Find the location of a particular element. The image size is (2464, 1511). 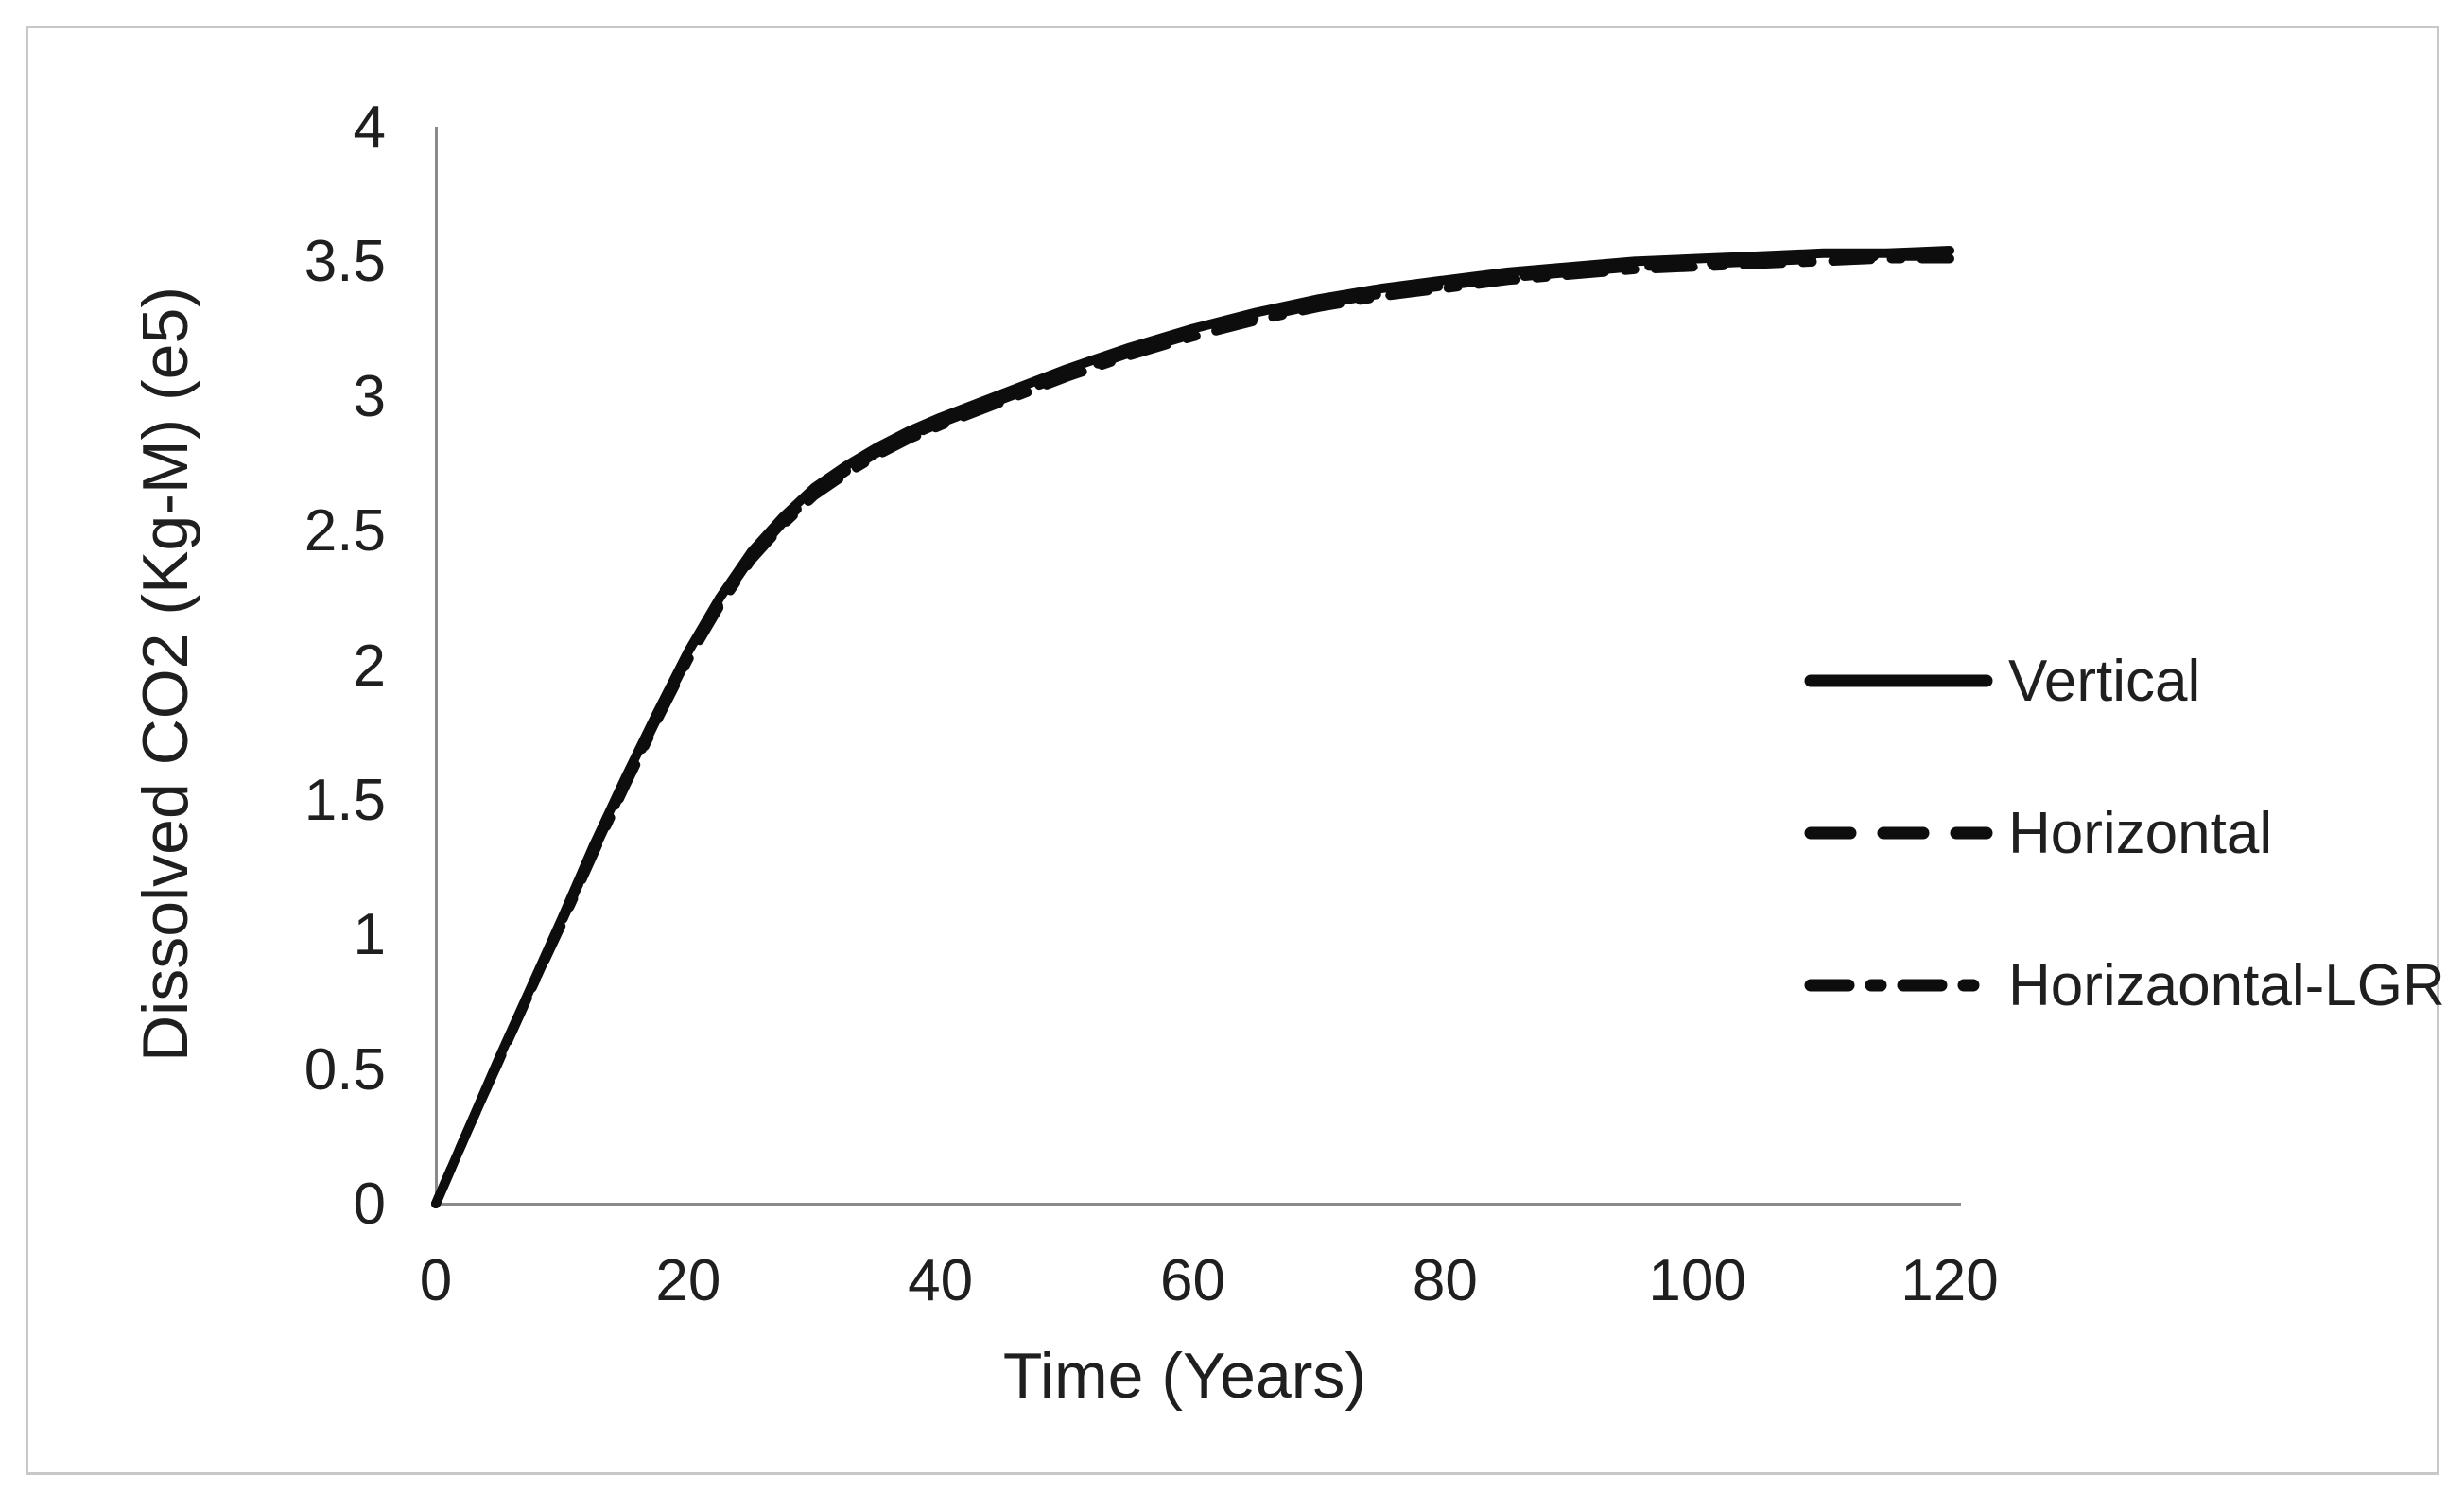

legend-item: Horizontal is located at coordinates (2124, 833).